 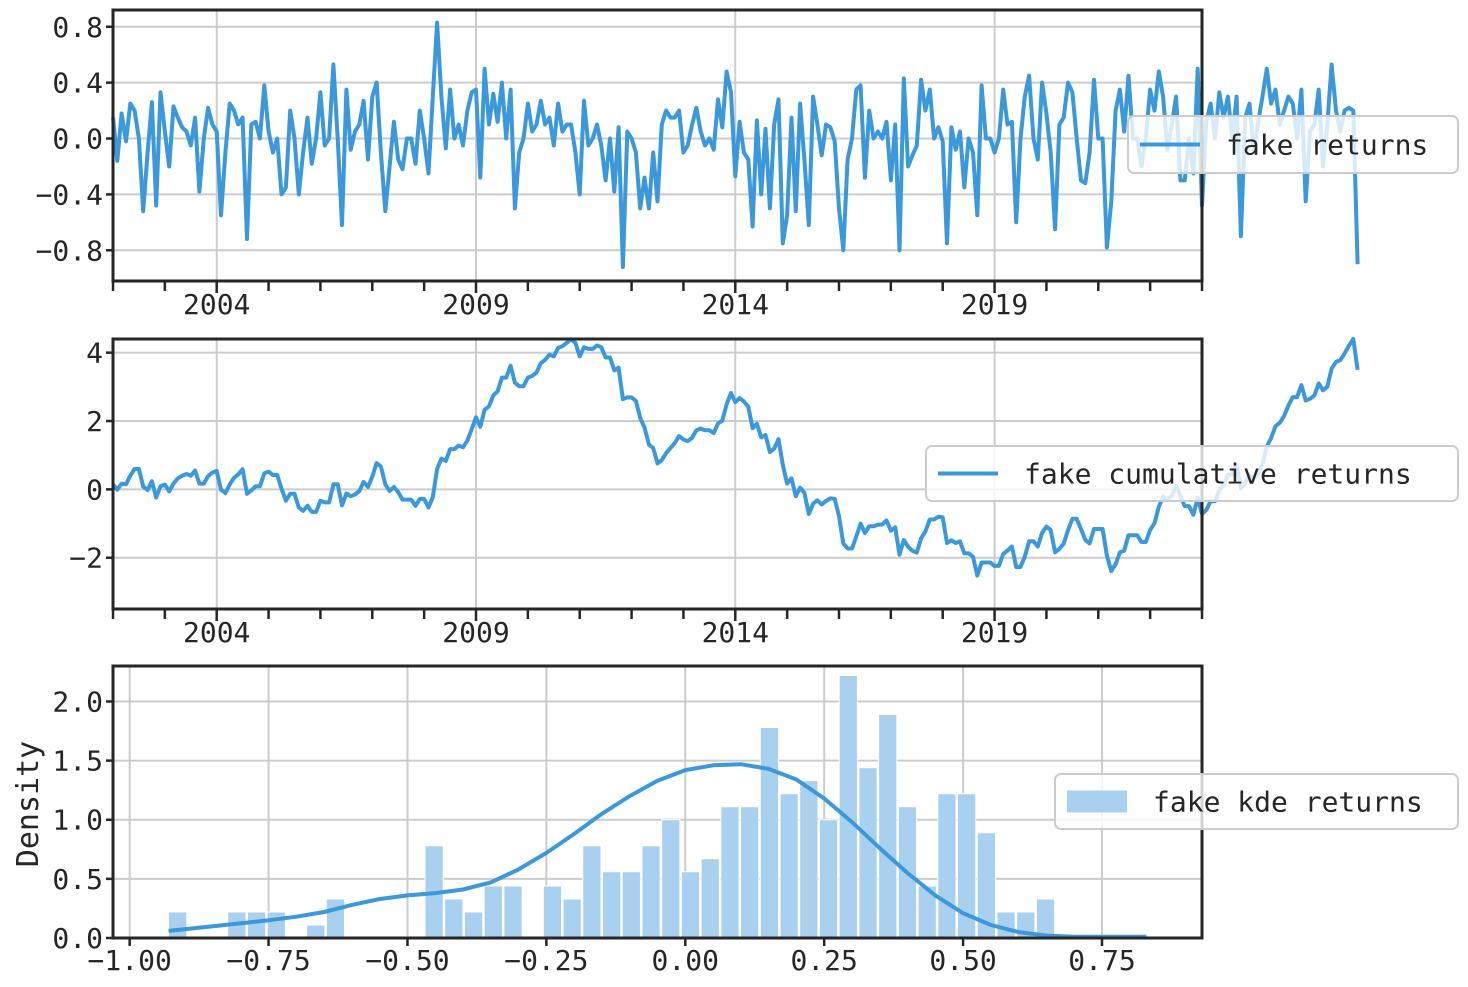 I want to click on x-tick-label: 0.75, so click(x=1101, y=960).